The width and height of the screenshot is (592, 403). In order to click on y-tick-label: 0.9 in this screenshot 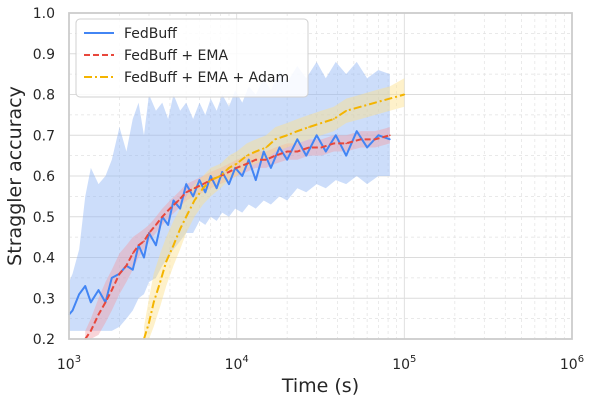, I will do `click(44, 55)`.